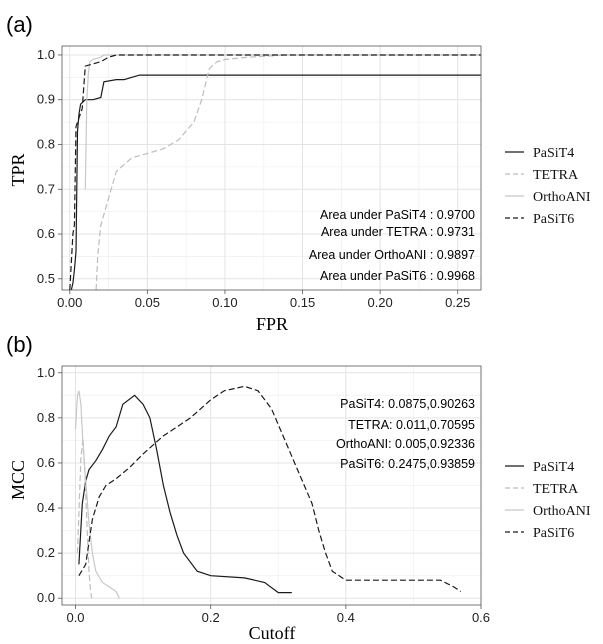 Image resolution: width=603 pixels, height=644 pixels. What do you see at coordinates (75, 617) in the screenshot?
I see `panel-b-x-tick-label: 0.0` at bounding box center [75, 617].